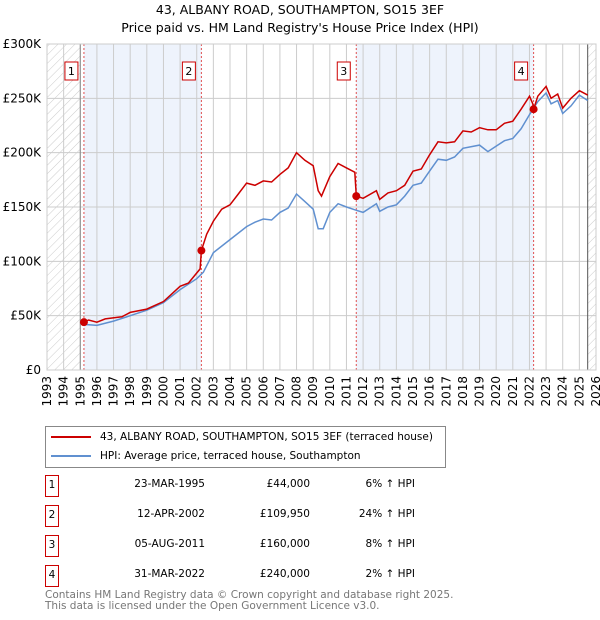  I want to click on x-tick-label: 1999, so click(147, 391).